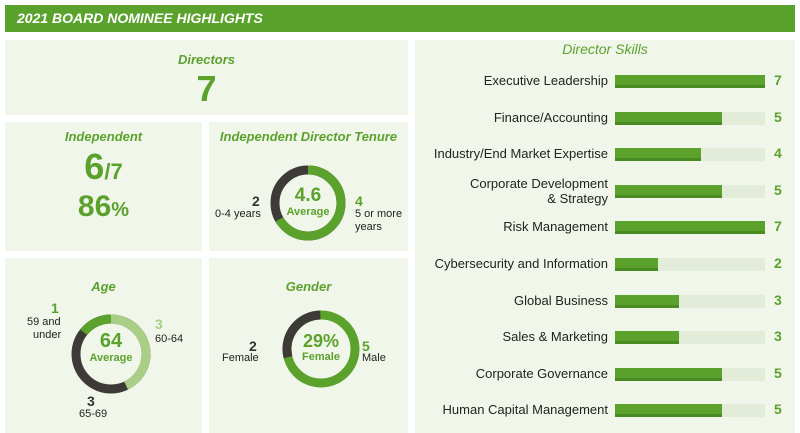  I want to click on gender-male-label: Male, so click(374, 358).